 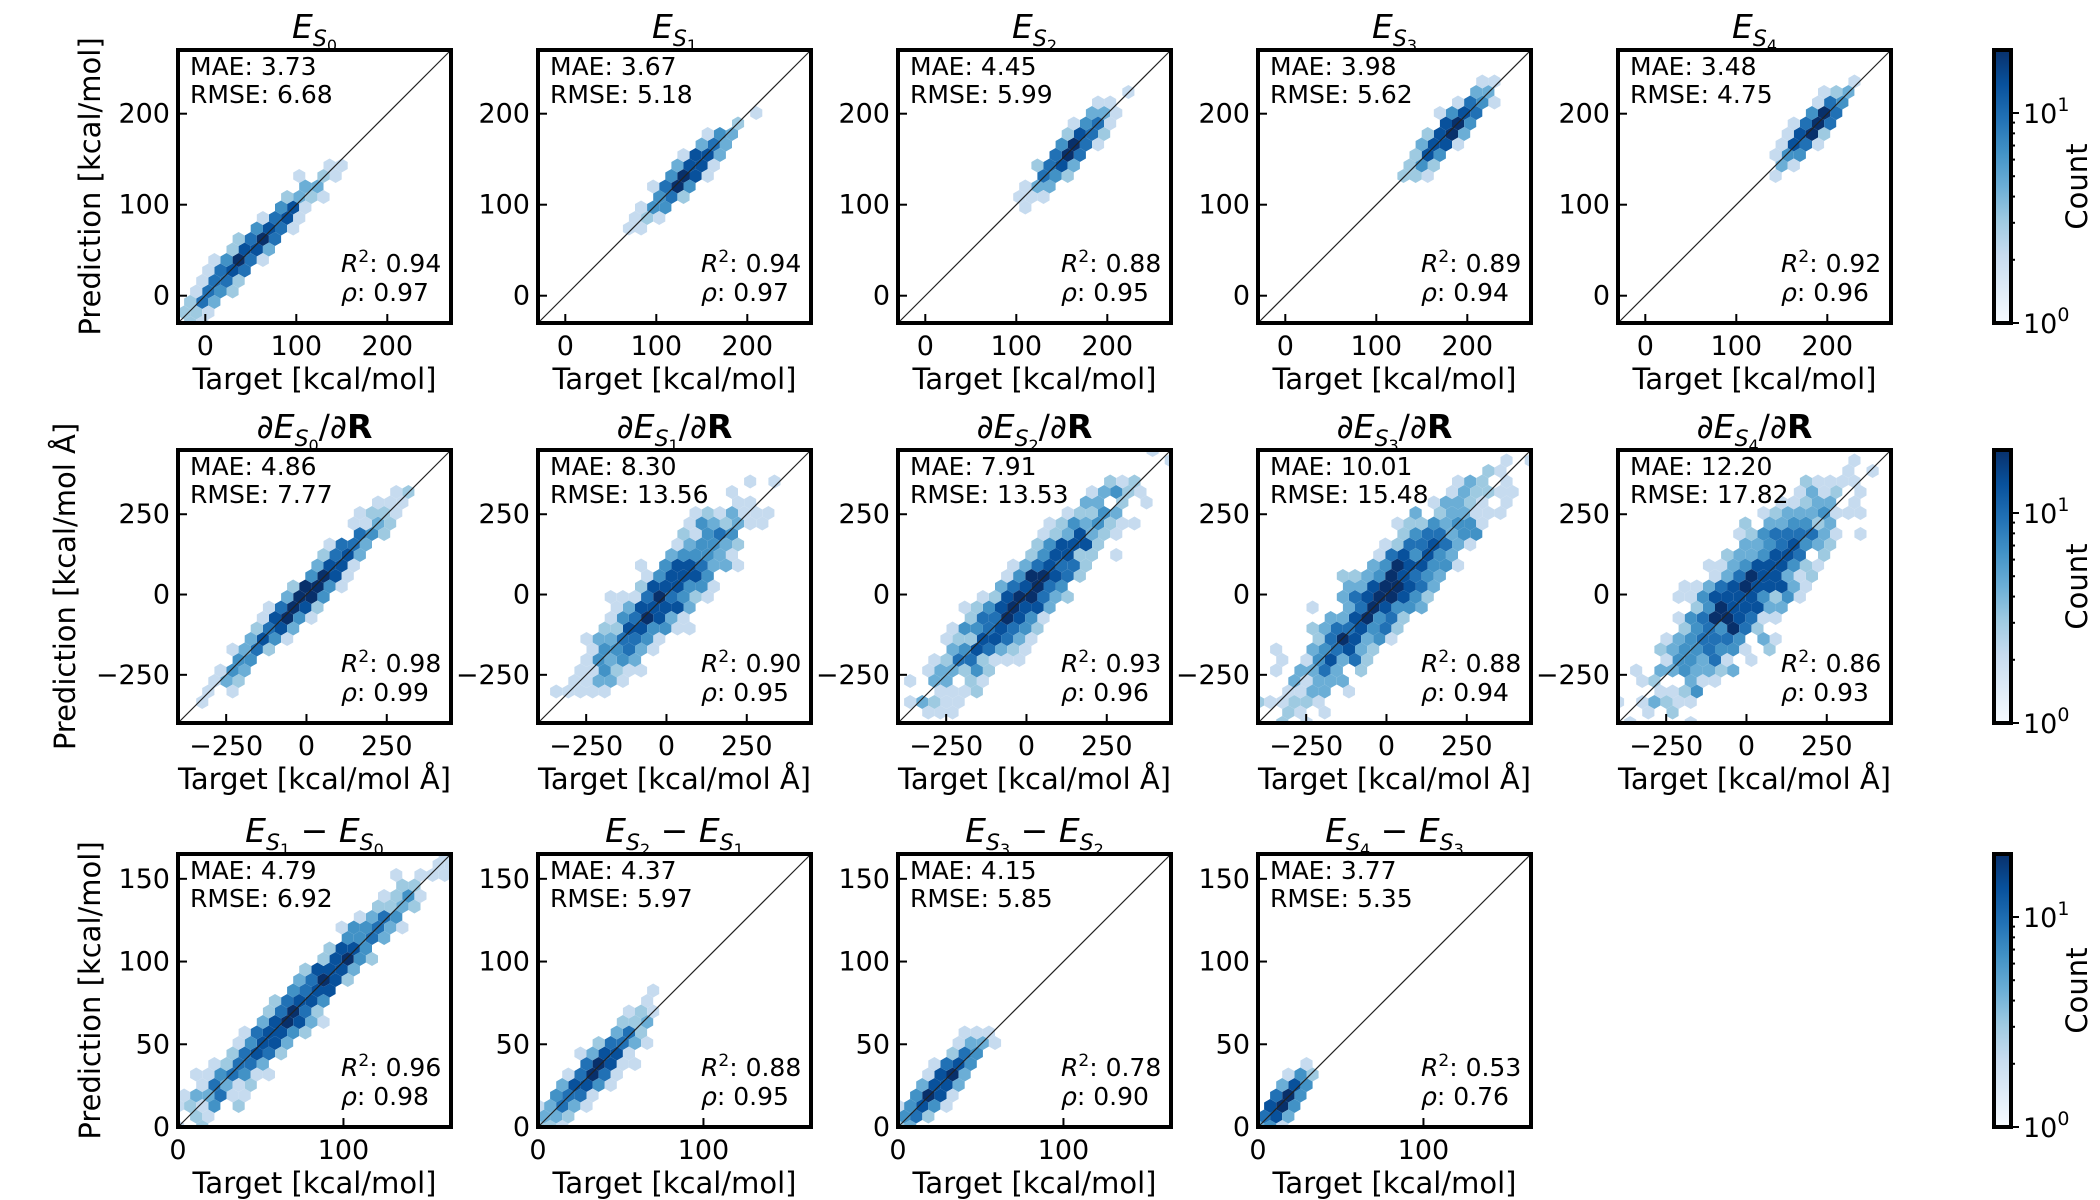 I want to click on rho-label: ρ: 0.95, so click(x=745, y=692).